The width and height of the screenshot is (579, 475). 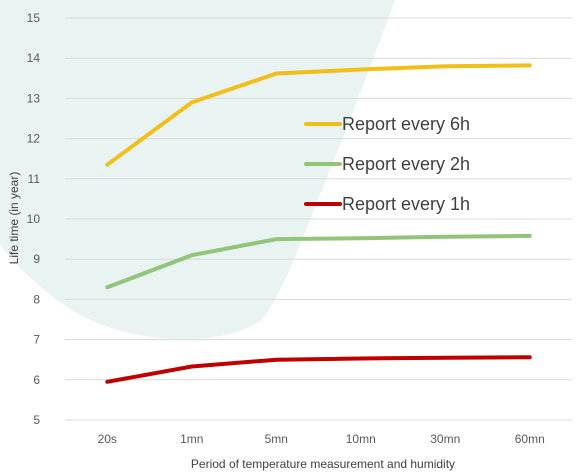 I want to click on y-tick-7: 7, so click(x=36, y=340).